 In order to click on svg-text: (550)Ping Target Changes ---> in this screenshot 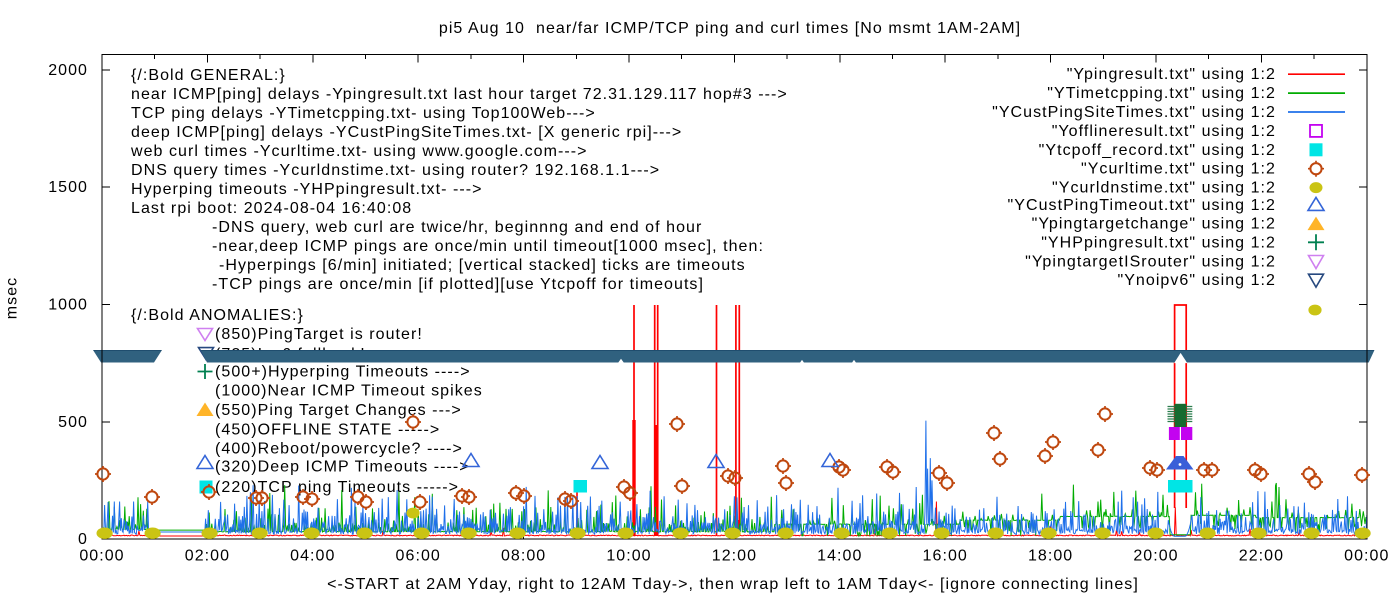, I will do `click(338, 410)`.